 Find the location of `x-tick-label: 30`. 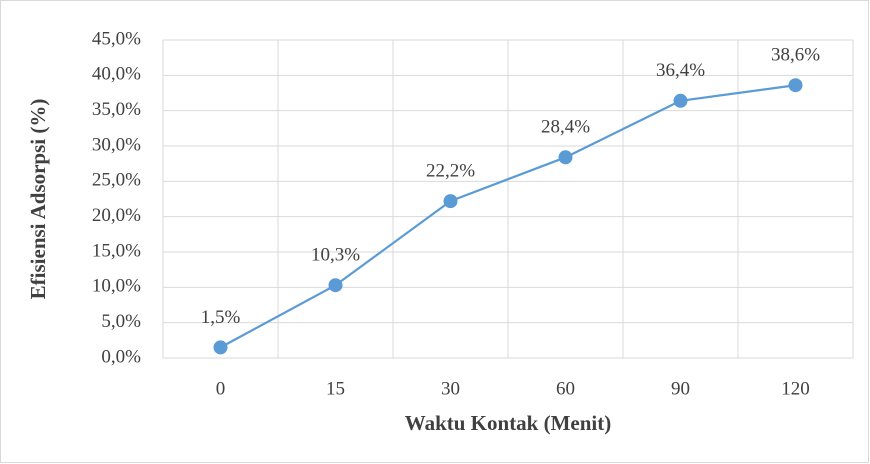

x-tick-label: 30 is located at coordinates (450, 388).